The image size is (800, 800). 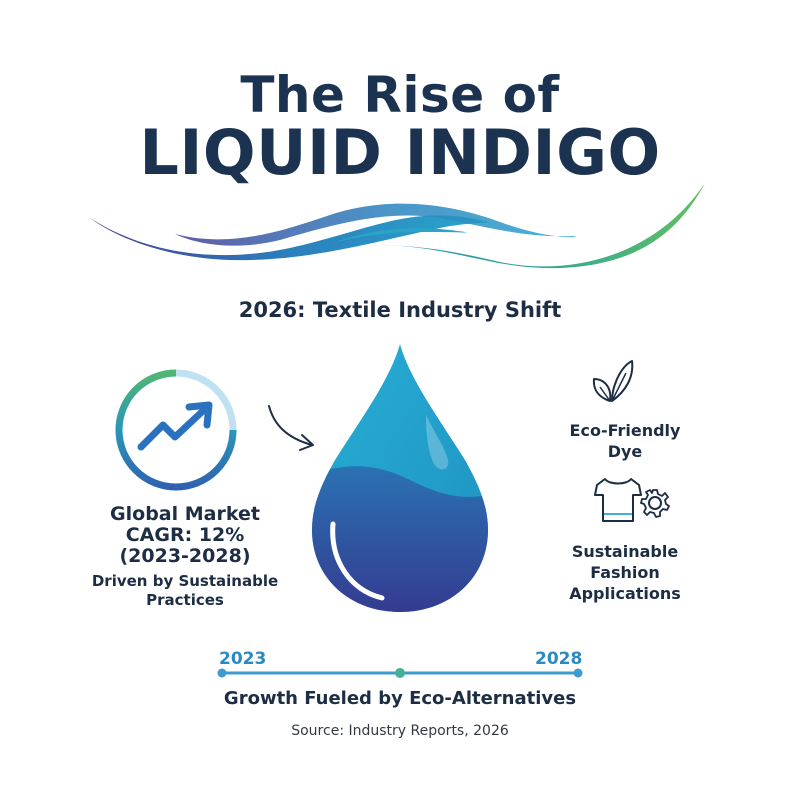 What do you see at coordinates (291, 428) in the screenshot?
I see `curved-arrow-icon` at bounding box center [291, 428].